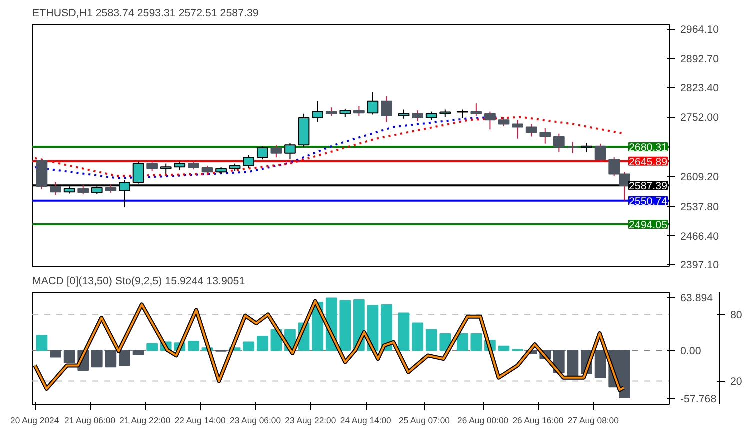  Describe the element at coordinates (310, 421) in the screenshot. I see `x-tick-label: 23 Aug 22:00` at that location.